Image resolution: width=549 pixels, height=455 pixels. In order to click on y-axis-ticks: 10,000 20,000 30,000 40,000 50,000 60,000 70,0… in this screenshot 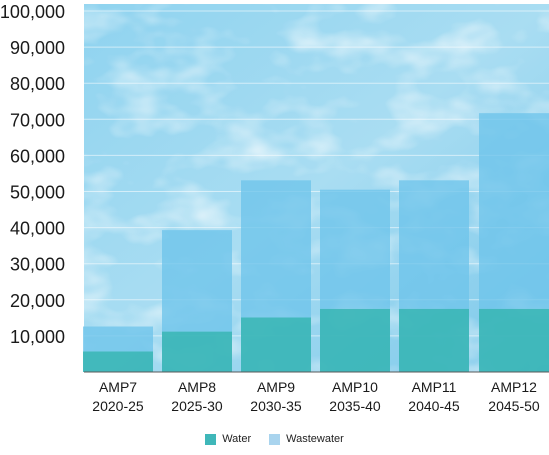, I will do `click(32, 174)`.